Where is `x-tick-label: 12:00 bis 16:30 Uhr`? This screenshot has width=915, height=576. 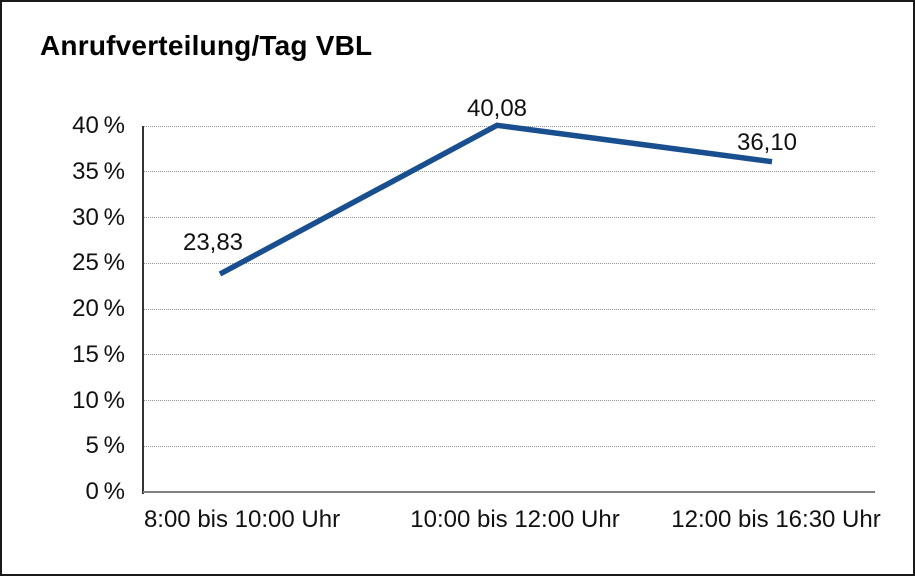
x-tick-label: 12:00 bis 16:30 Uhr is located at coordinates (776, 519).